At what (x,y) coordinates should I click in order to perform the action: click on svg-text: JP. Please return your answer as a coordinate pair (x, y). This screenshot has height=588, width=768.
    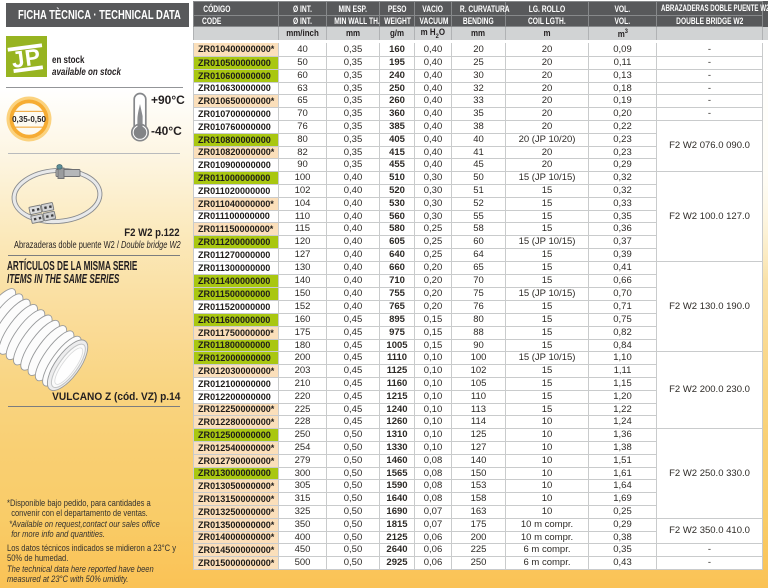
    Looking at the image, I should click on (26, 58).